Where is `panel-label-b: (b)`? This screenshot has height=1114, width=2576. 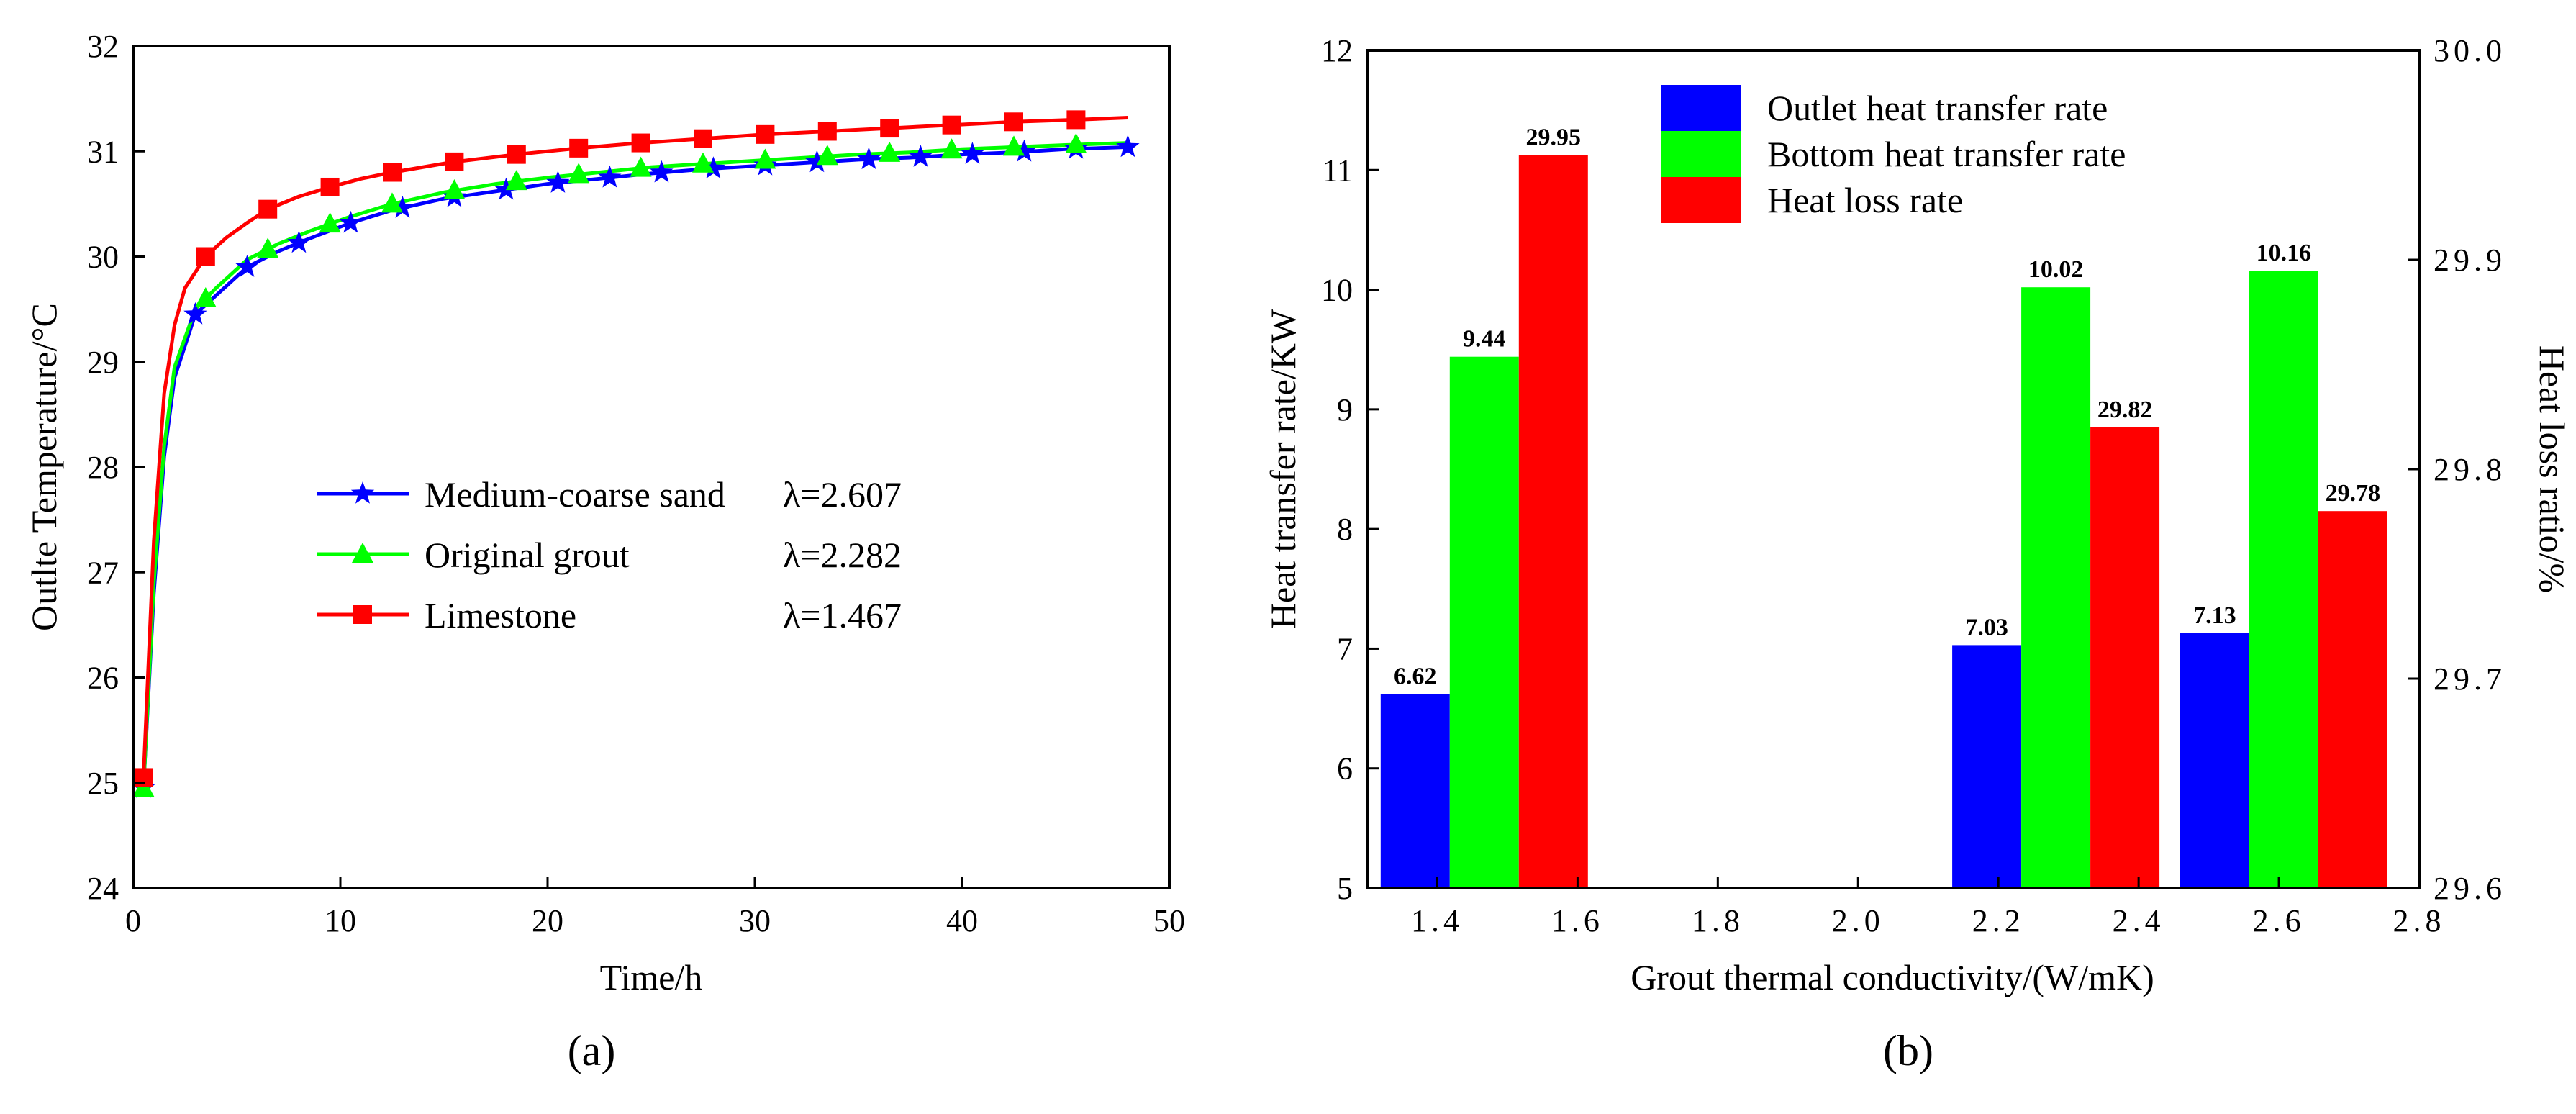 panel-label-b: (b) is located at coordinates (1908, 1050).